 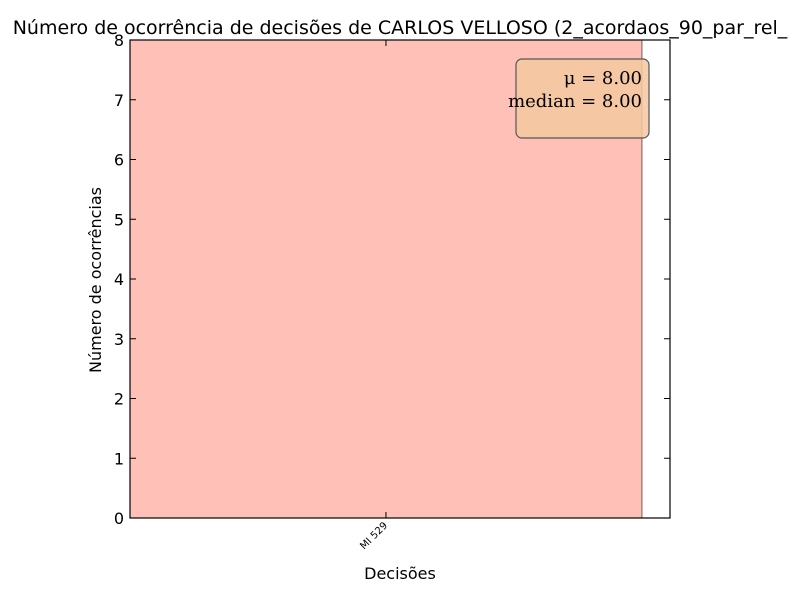 I want to click on y-tick-label: 4, so click(x=119, y=279).